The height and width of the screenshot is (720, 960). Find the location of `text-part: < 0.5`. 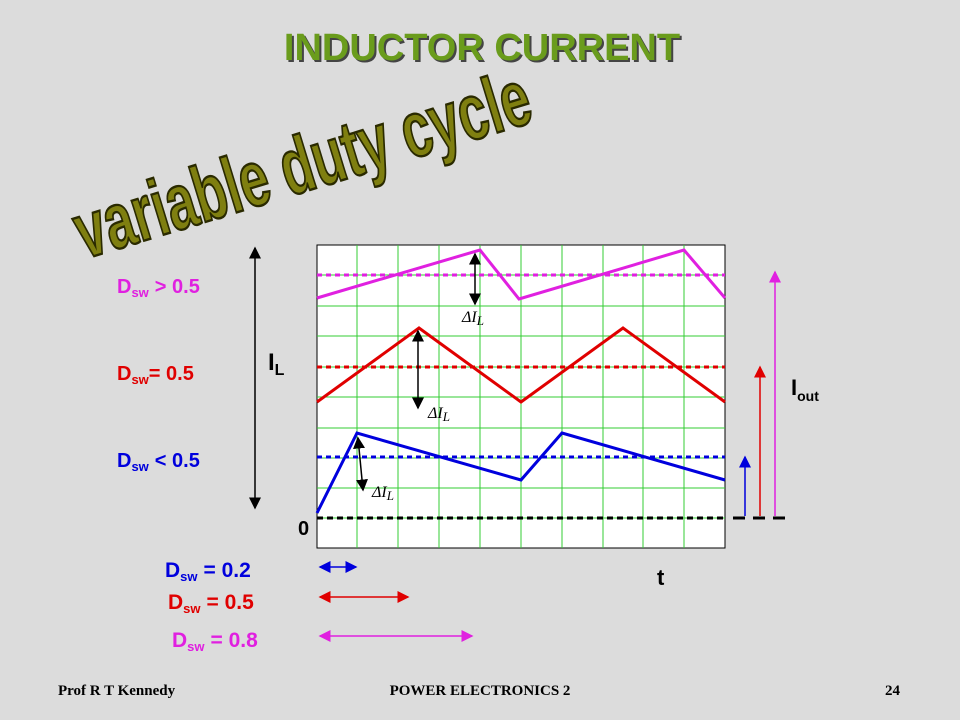

text-part: < 0.5 is located at coordinates (177, 461).